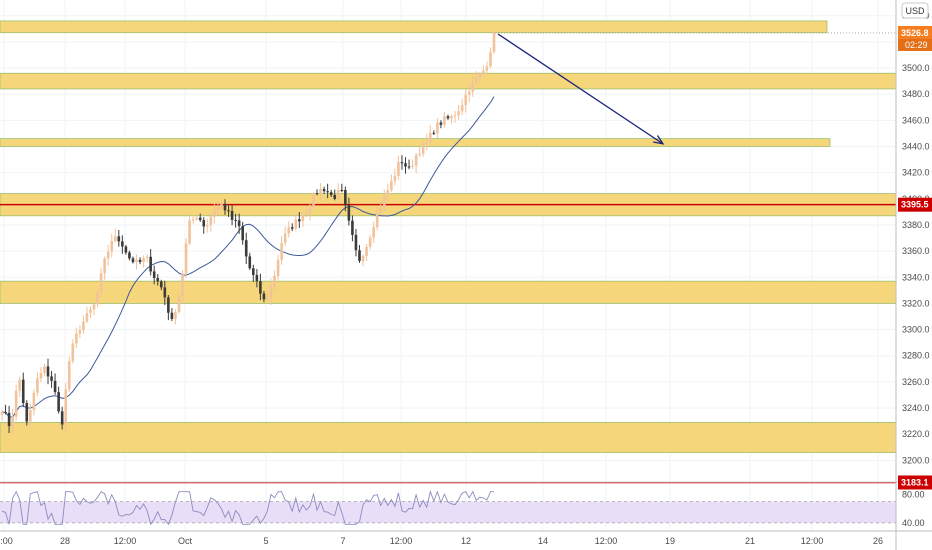 This screenshot has height=550, width=932. What do you see at coordinates (916, 408) in the screenshot?
I see `price-tick-label: 3240.0` at bounding box center [916, 408].